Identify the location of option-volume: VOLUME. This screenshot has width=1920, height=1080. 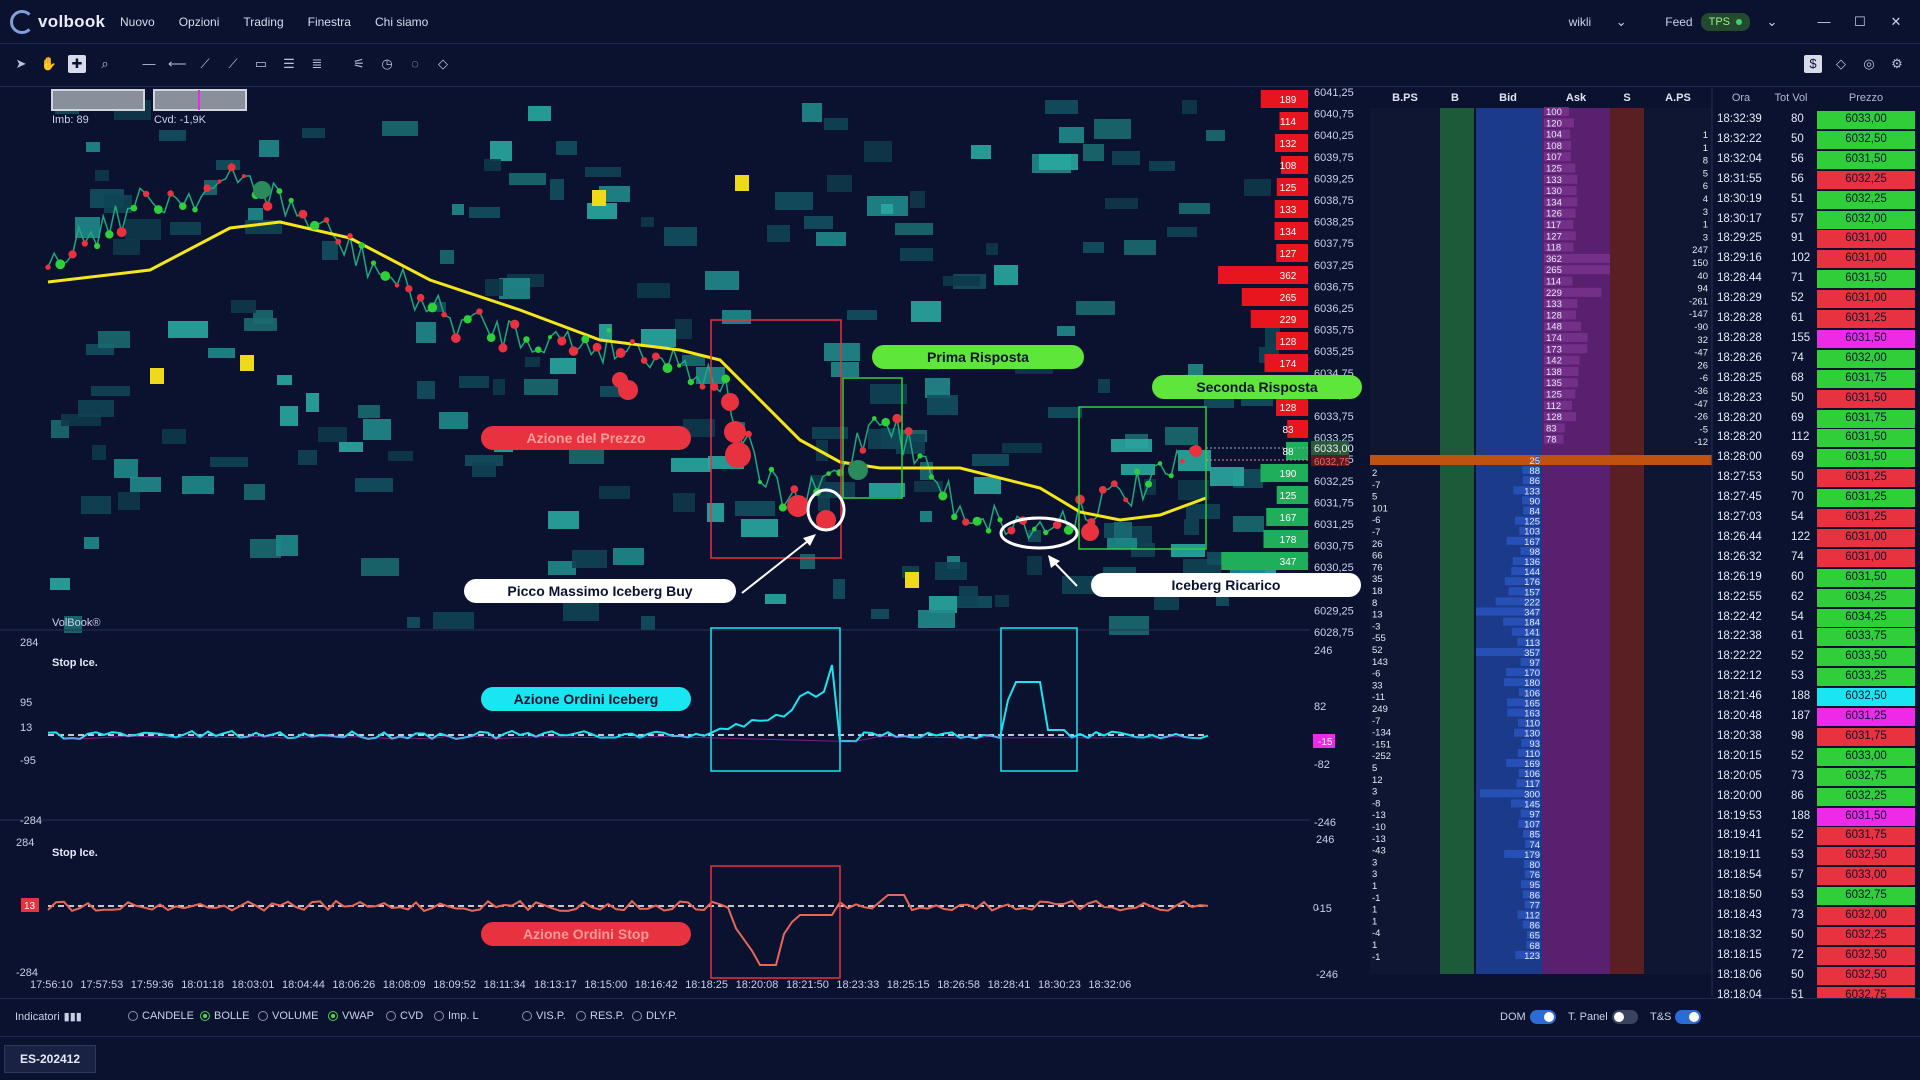
(288, 1016).